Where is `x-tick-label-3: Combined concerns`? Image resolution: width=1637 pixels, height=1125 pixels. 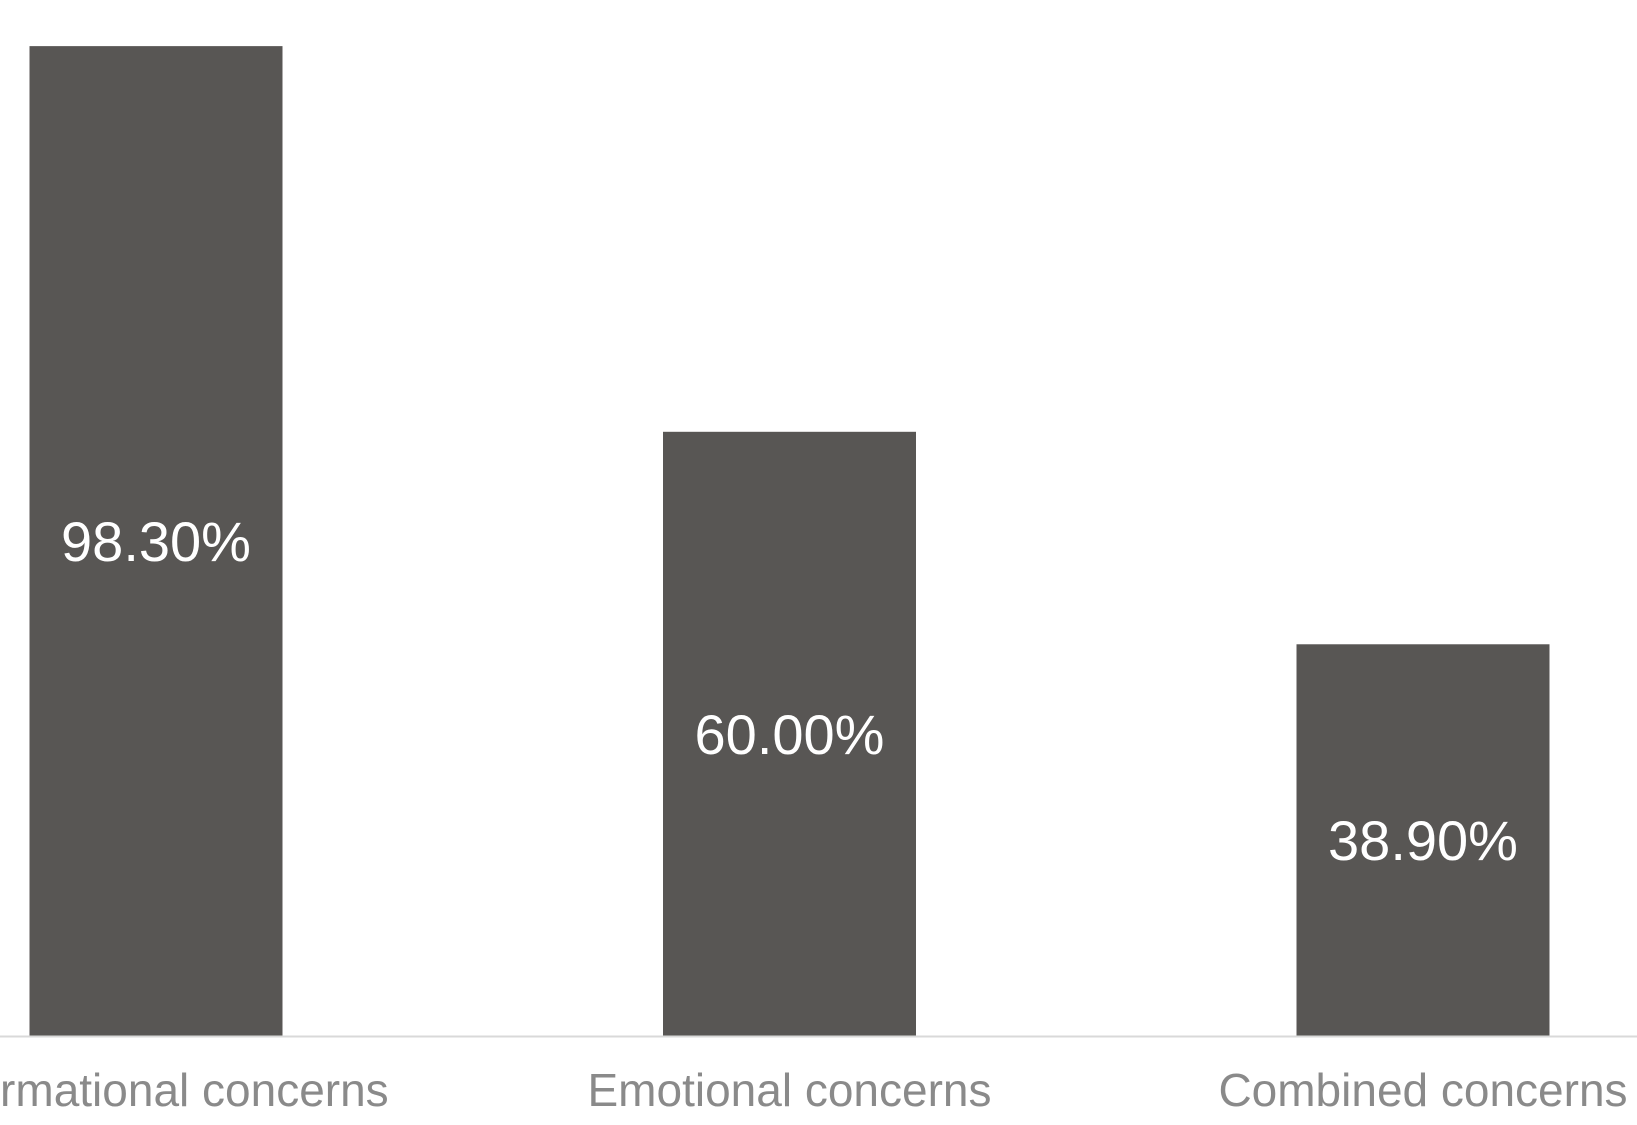
x-tick-label-3: Combined concerns is located at coordinates (1422, 1090).